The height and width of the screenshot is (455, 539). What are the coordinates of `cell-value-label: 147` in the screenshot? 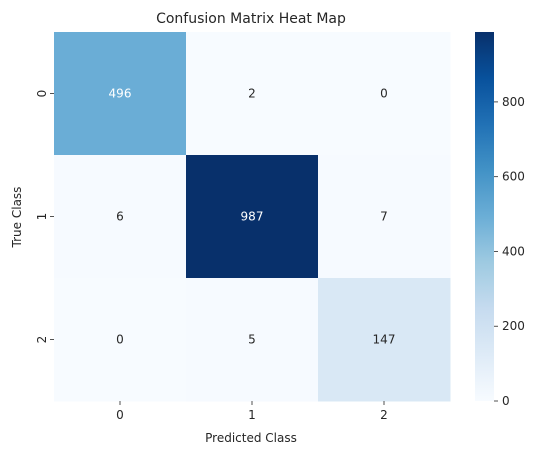 It's located at (384, 340).